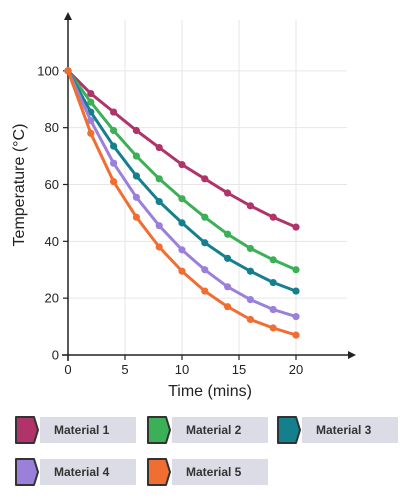  What do you see at coordinates (52, 241) in the screenshot?
I see `y-tick-label-2: 40` at bounding box center [52, 241].